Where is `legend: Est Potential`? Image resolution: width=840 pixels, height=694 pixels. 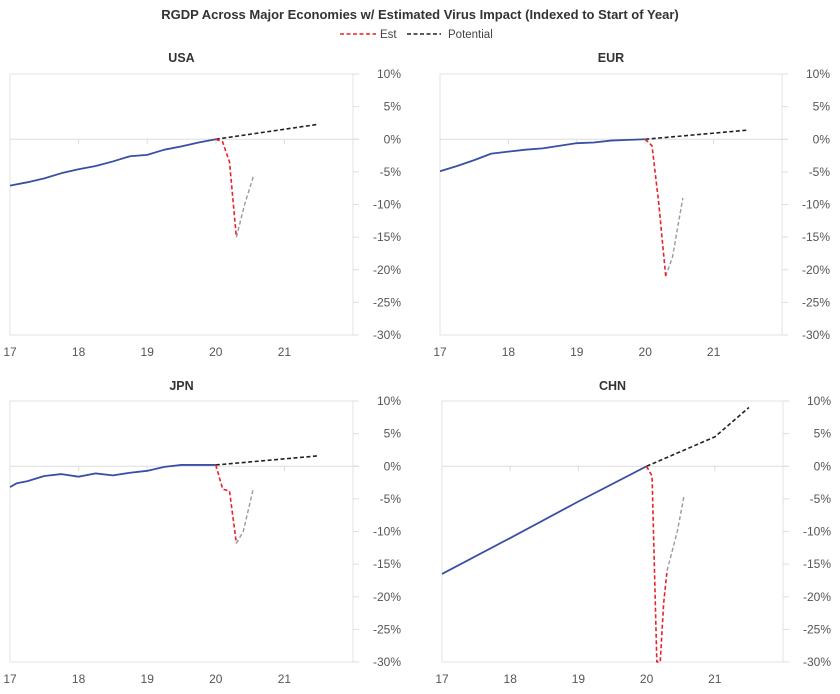
legend: Est Potential is located at coordinates (416, 35).